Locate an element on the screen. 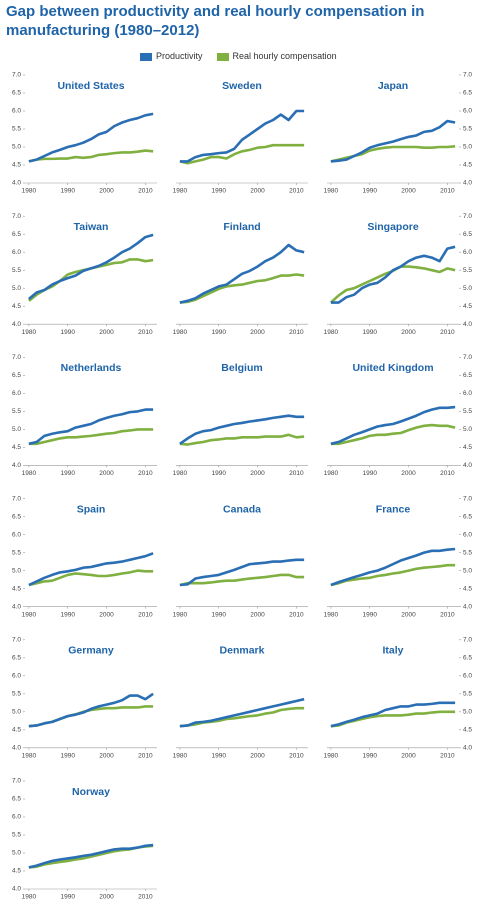 The width and height of the screenshot is (492, 908). panel-title: United Kingdom is located at coordinates (392, 368).